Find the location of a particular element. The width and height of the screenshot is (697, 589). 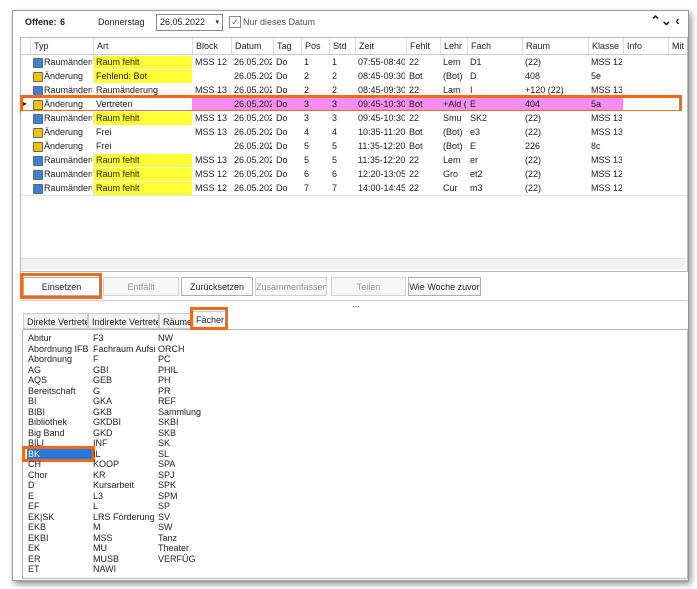

list-item: SV is located at coordinates (164, 516).